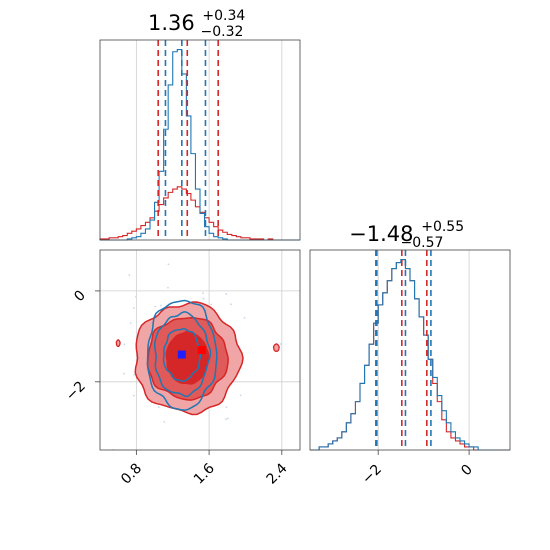  Describe the element at coordinates (204, 473) in the screenshot. I see `contour-xtick-label: 1.6` at that location.